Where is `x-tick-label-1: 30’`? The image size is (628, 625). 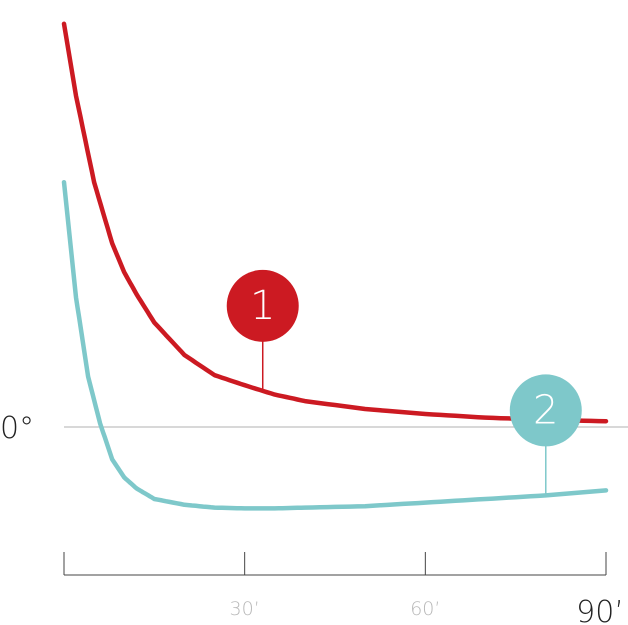 x-tick-label-1: 30’ is located at coordinates (245, 609).